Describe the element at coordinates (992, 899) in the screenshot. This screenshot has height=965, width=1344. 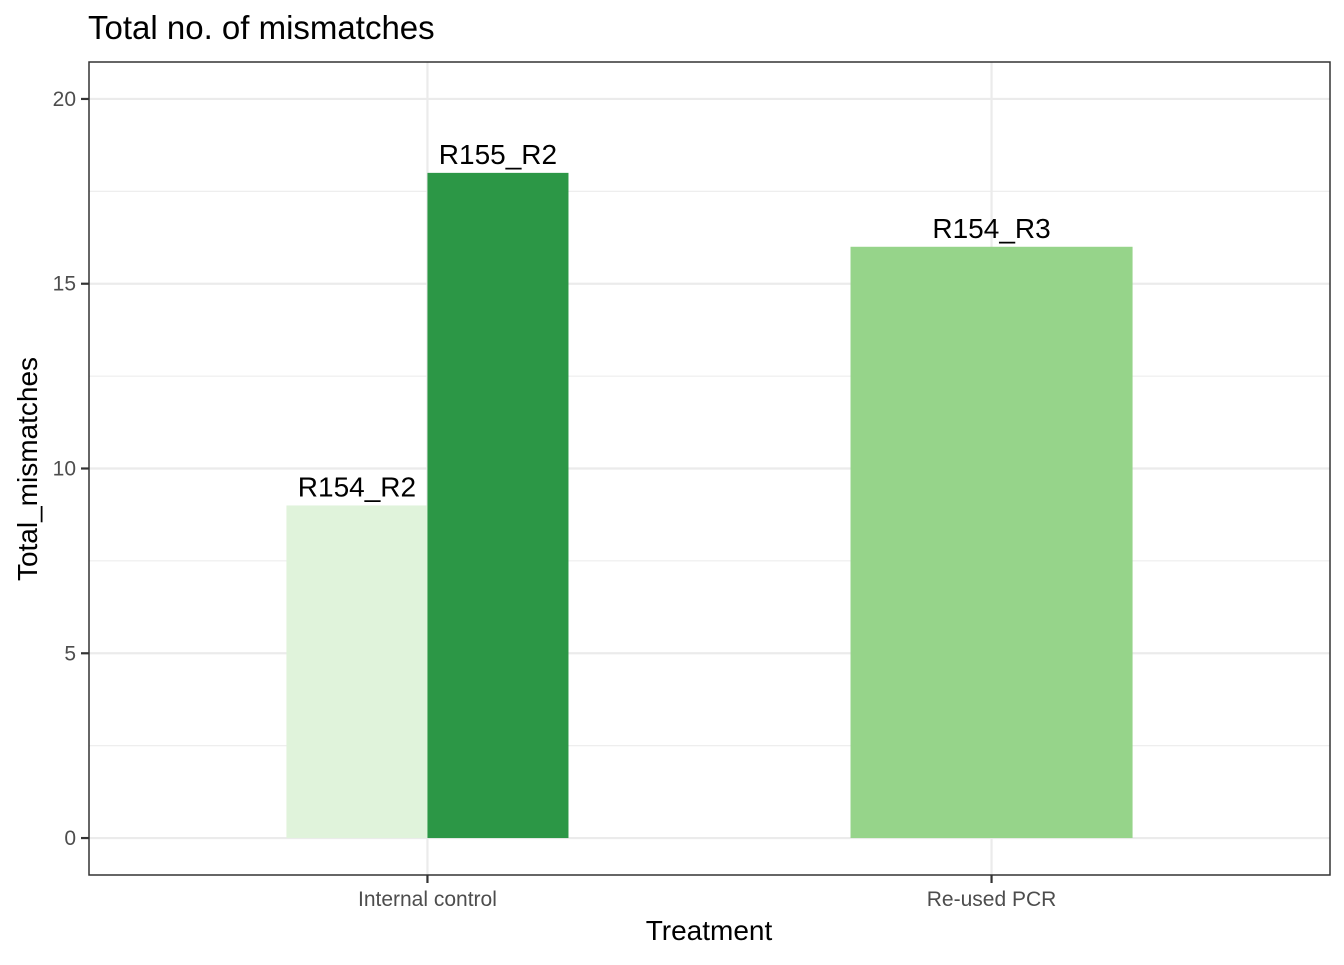
I see `x-tick-label: Re-used PCR` at that location.